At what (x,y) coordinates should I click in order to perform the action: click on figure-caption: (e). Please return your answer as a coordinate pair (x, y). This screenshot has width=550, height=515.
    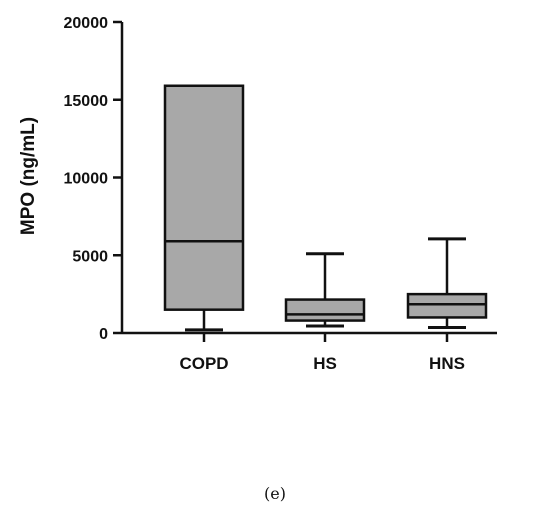
    Looking at the image, I should click on (275, 493).